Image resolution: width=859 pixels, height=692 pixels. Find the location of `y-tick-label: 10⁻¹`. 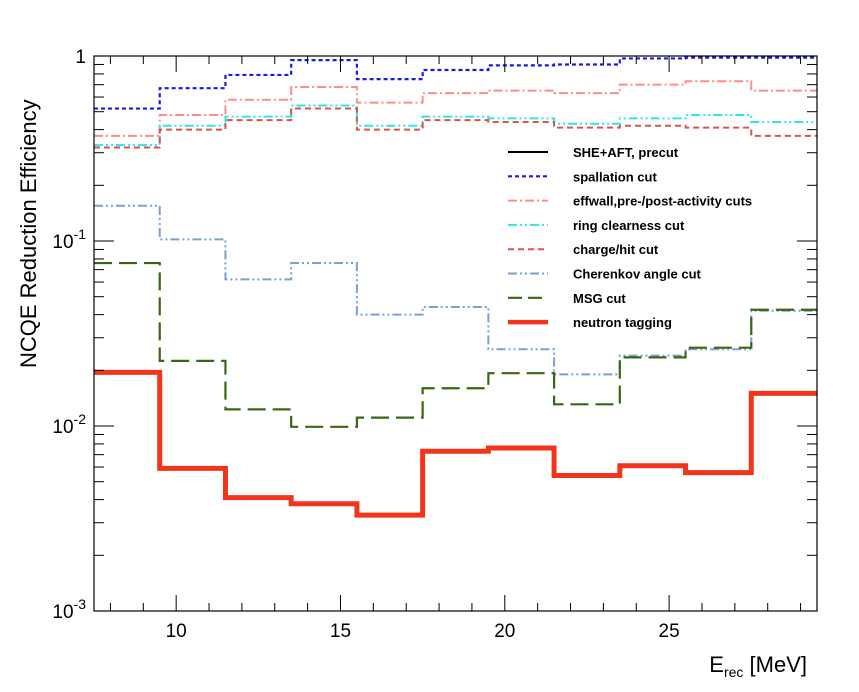

y-tick-label: 10⁻¹ is located at coordinates (69, 239).